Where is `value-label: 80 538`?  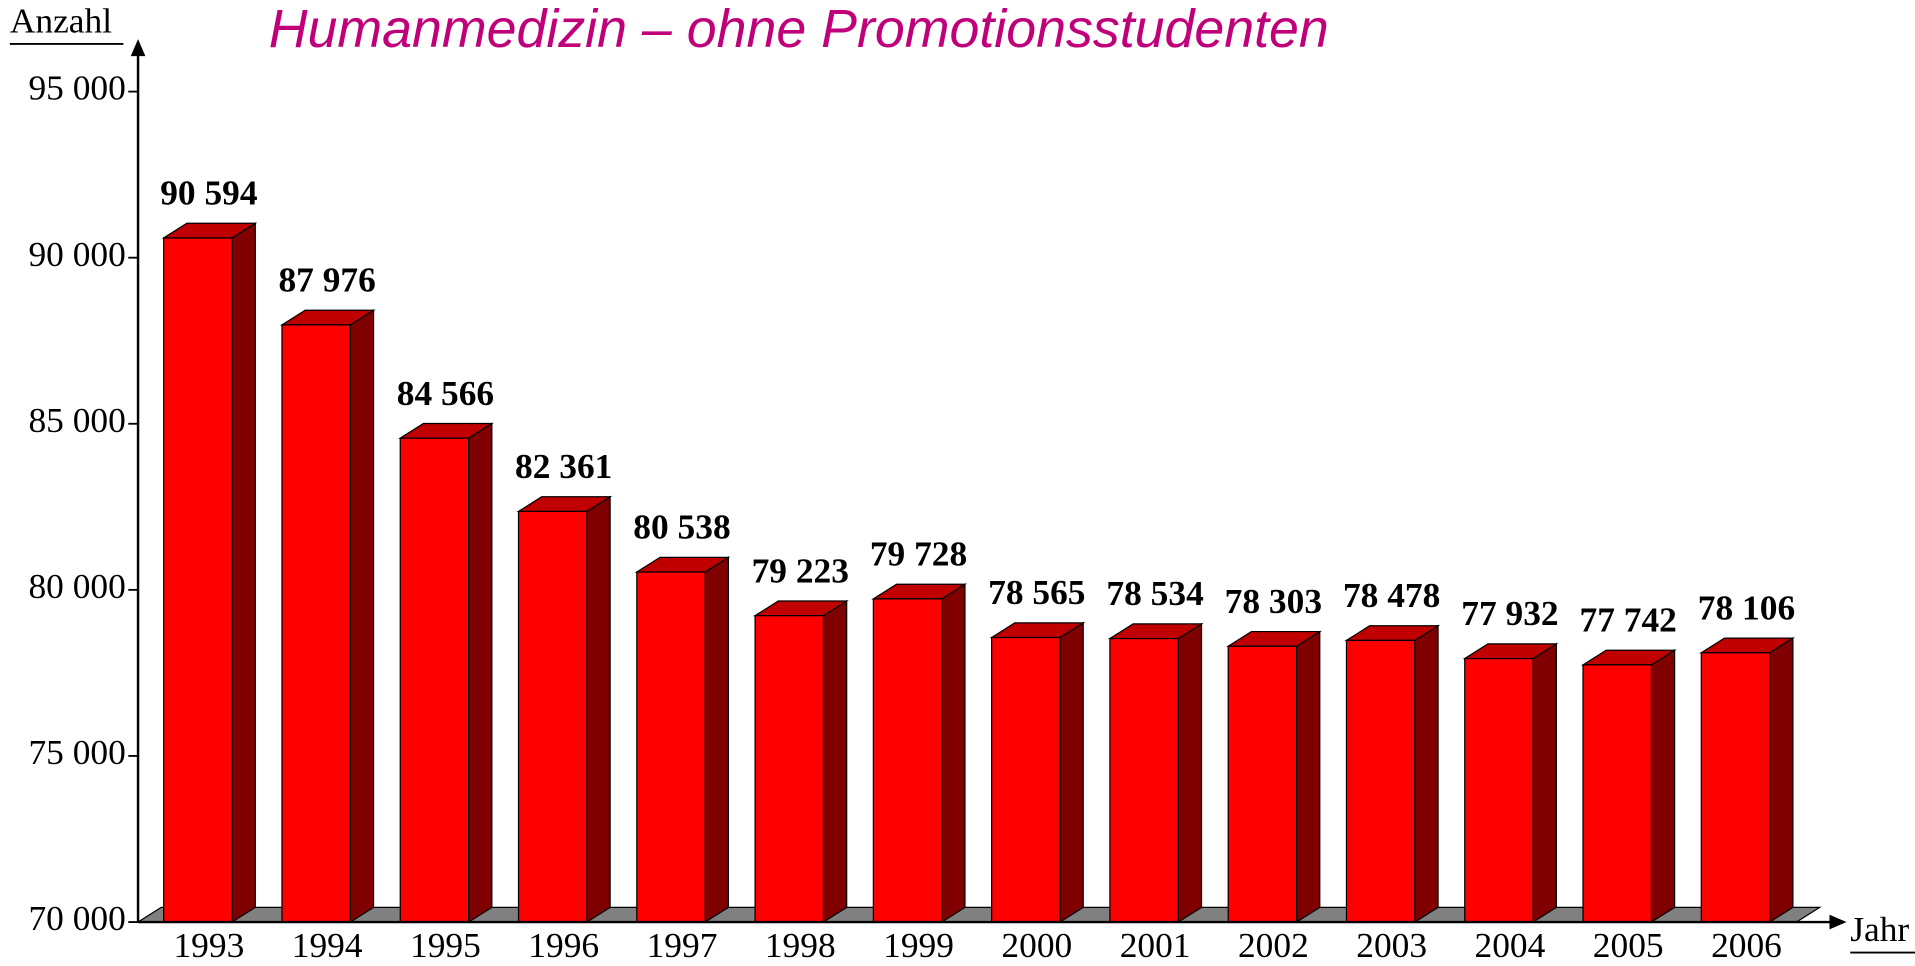
value-label: 80 538 is located at coordinates (681, 527).